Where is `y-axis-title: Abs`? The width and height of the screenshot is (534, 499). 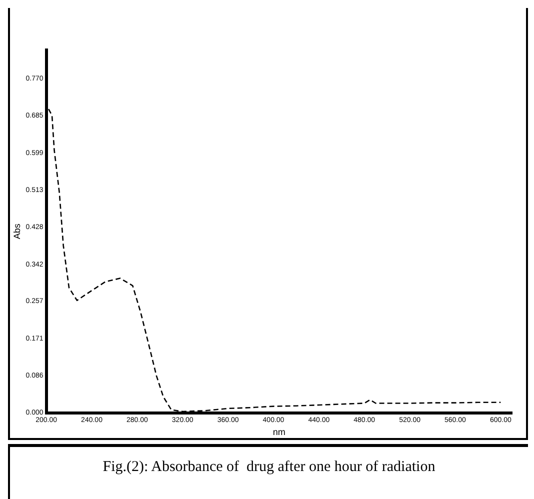
y-axis-title: Abs is located at coordinates (17, 231).